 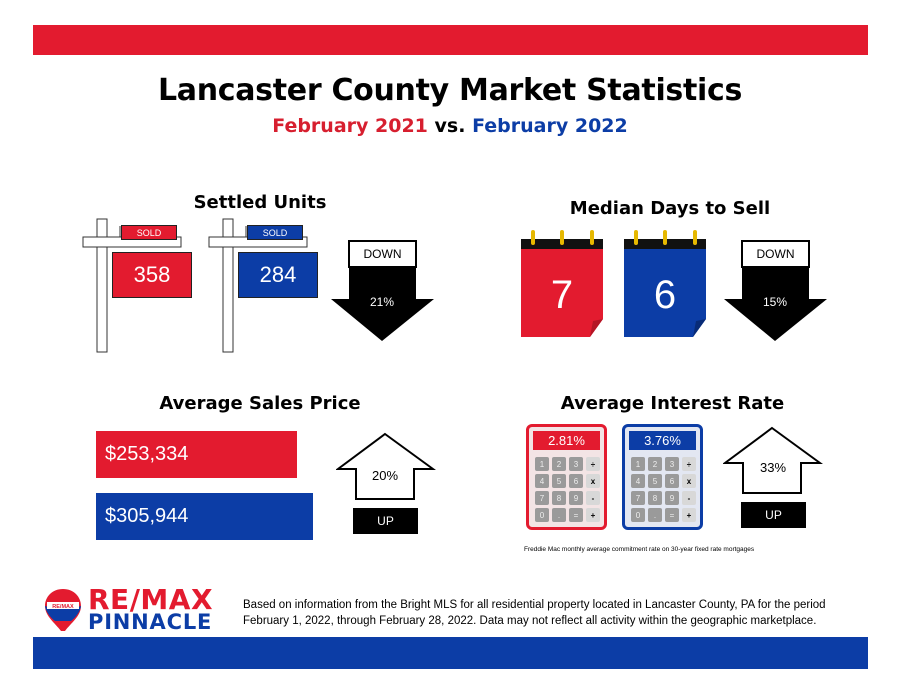 What do you see at coordinates (775, 254) in the screenshot?
I see `days-direction-label: DOWN` at bounding box center [775, 254].